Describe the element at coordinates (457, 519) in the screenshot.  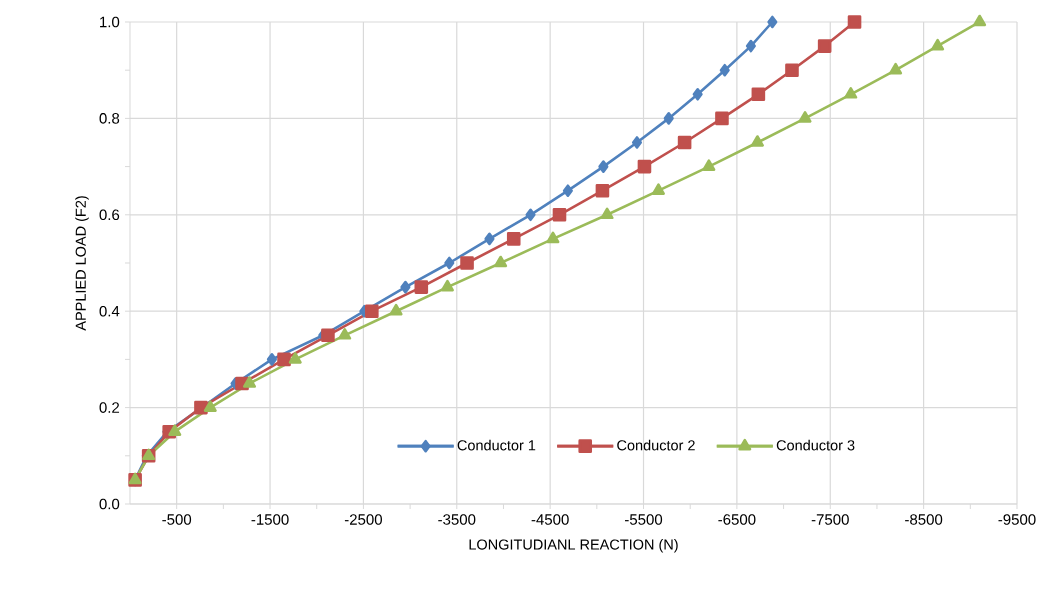
I see `x-tick-label: -3500` at that location.